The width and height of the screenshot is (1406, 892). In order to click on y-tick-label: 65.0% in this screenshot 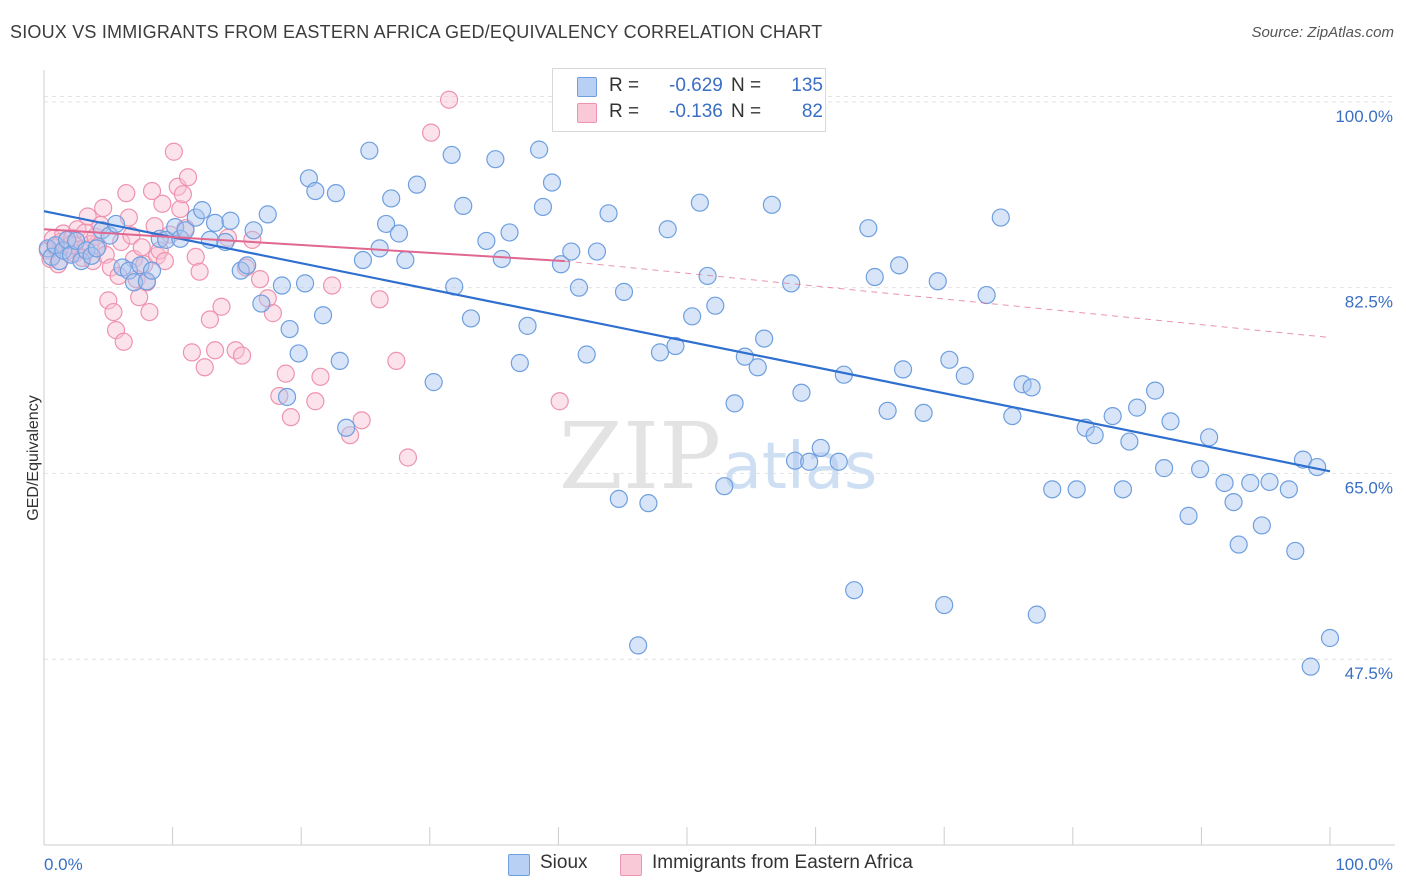, I will do `click(1369, 487)`.